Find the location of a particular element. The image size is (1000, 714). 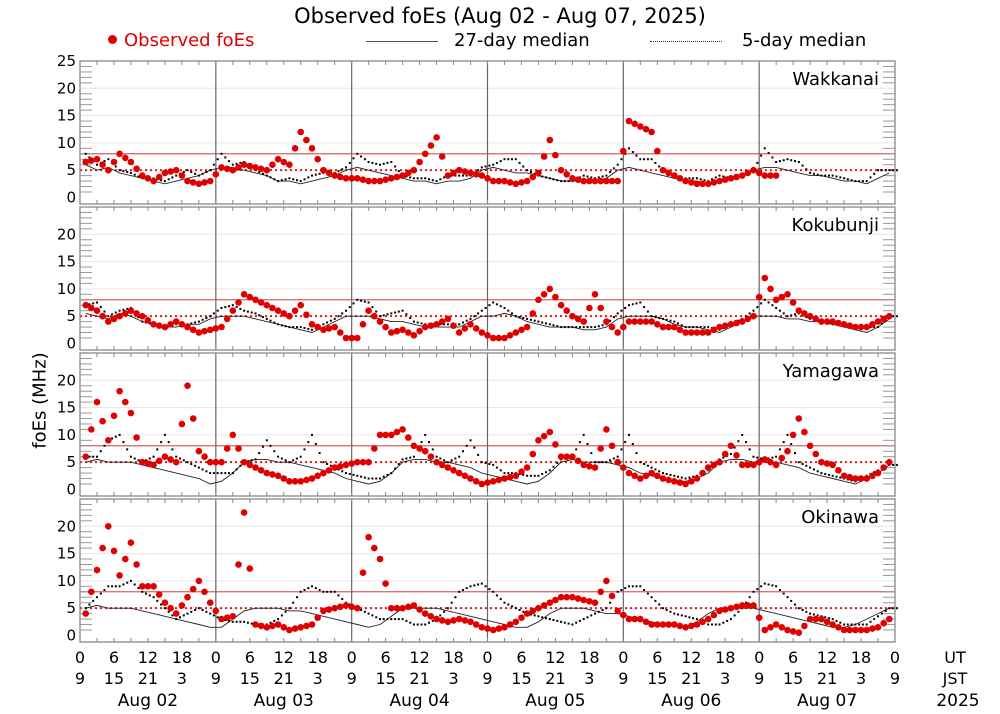

x-tick-label-jst: 3 is located at coordinates (182, 678).